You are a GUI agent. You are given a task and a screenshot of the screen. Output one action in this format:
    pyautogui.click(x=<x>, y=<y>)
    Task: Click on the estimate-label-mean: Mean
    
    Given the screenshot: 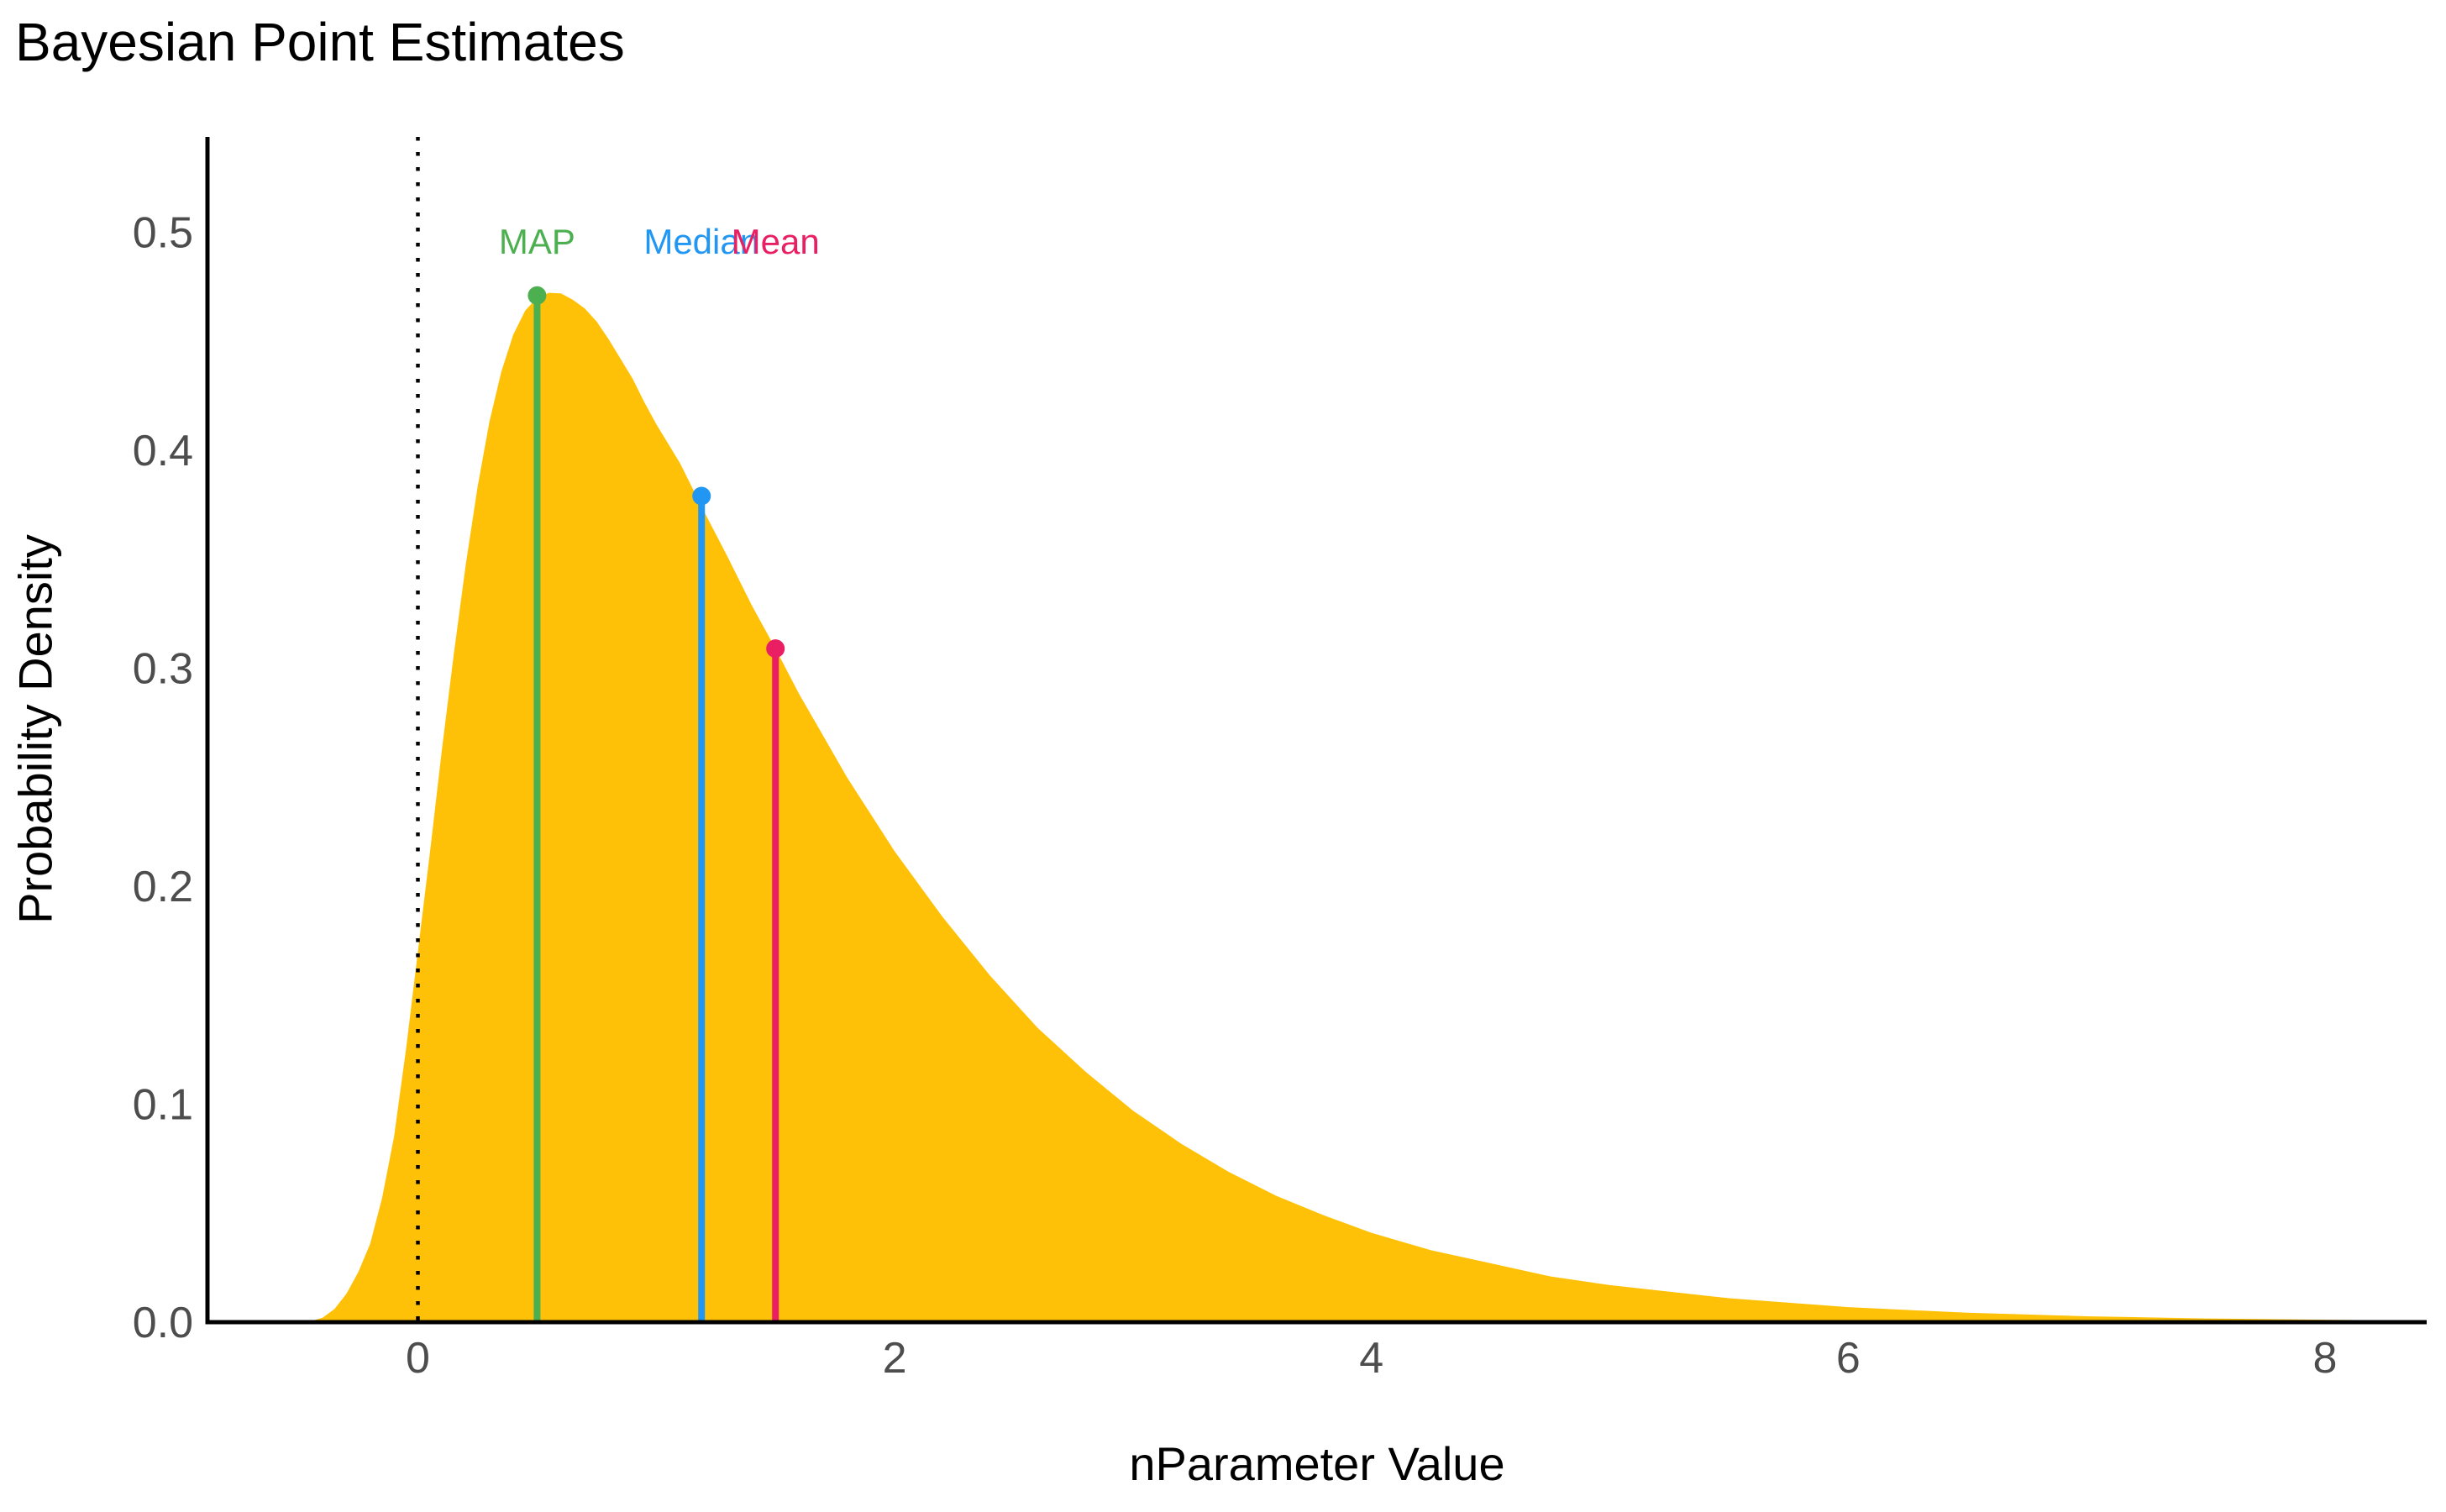 What is the action you would take?
    pyautogui.click(x=776, y=241)
    